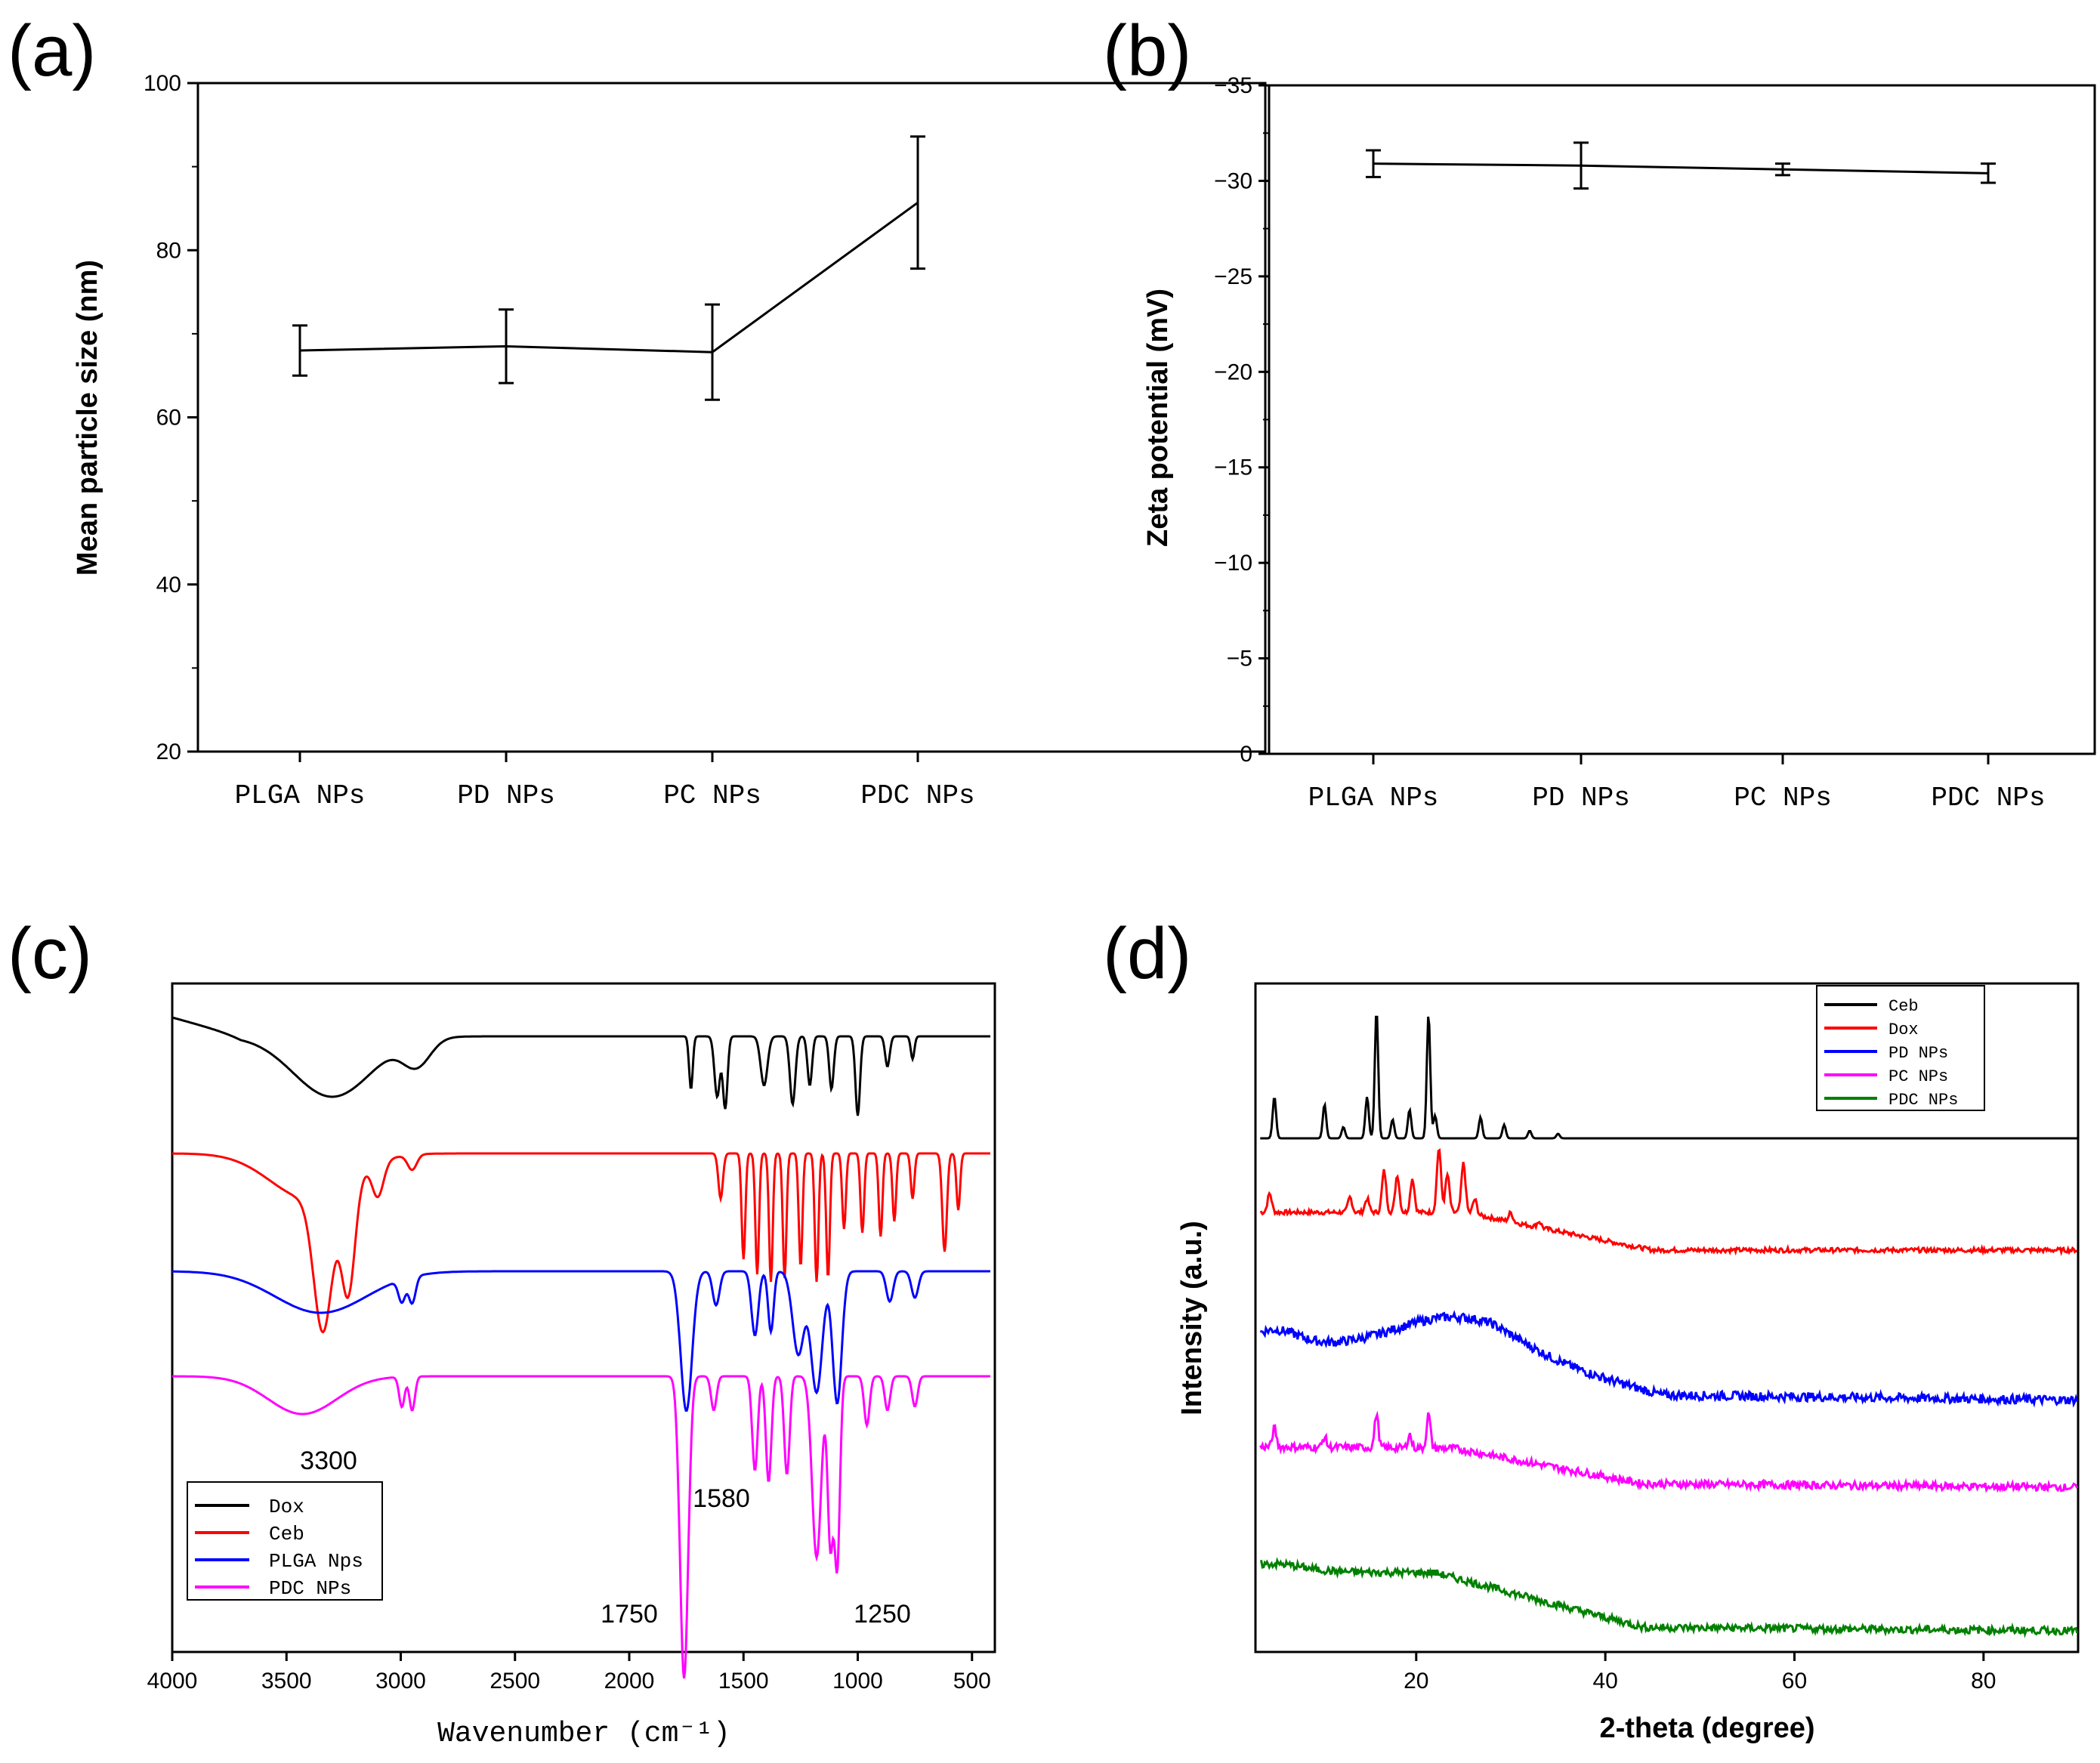  Describe the element at coordinates (168, 751) in the screenshot. I see `y-tick-label: 20` at that location.